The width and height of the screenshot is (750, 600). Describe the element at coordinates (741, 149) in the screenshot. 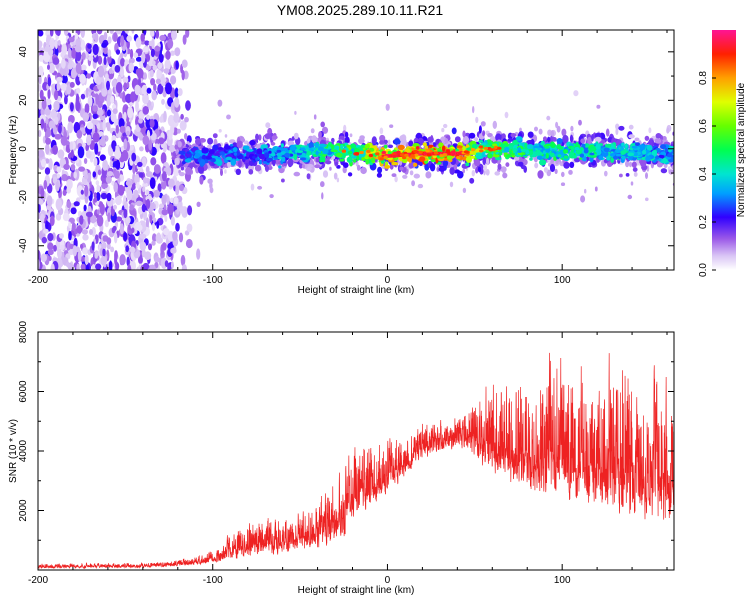

I see `colorbar-label: Normalized spectral amplitude` at that location.